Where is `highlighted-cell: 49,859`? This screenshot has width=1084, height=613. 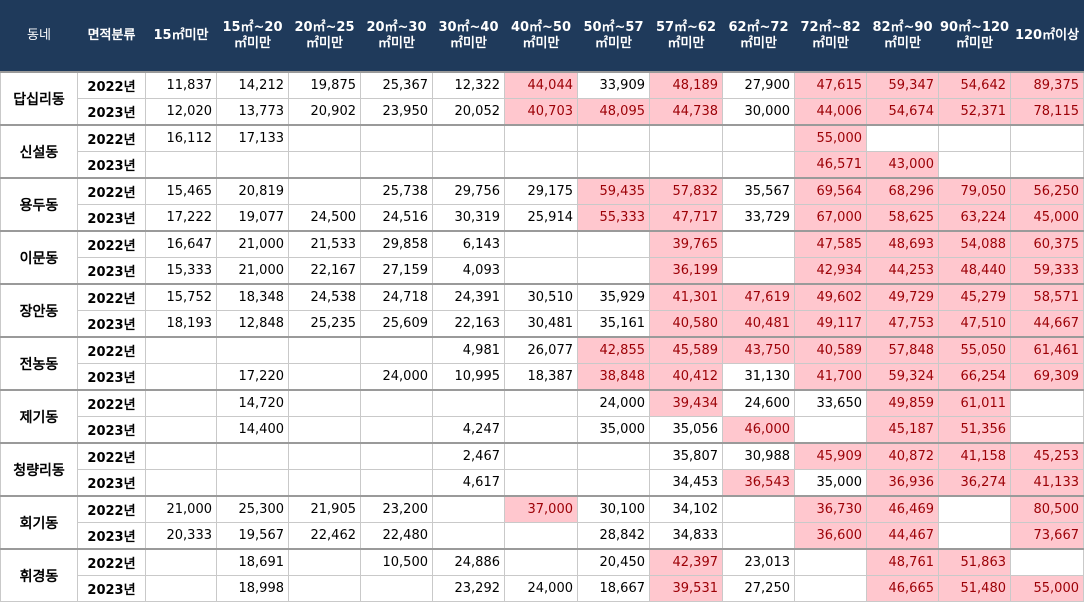
highlighted-cell: 49,859 is located at coordinates (902, 403).